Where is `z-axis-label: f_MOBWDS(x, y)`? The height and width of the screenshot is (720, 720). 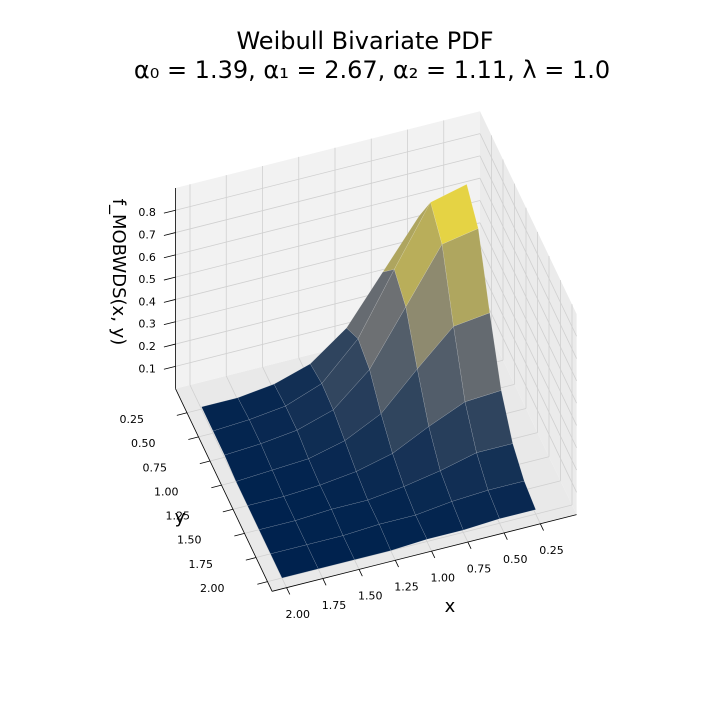
z-axis-label: f_MOBWDS(x, y) is located at coordinates (118, 272).